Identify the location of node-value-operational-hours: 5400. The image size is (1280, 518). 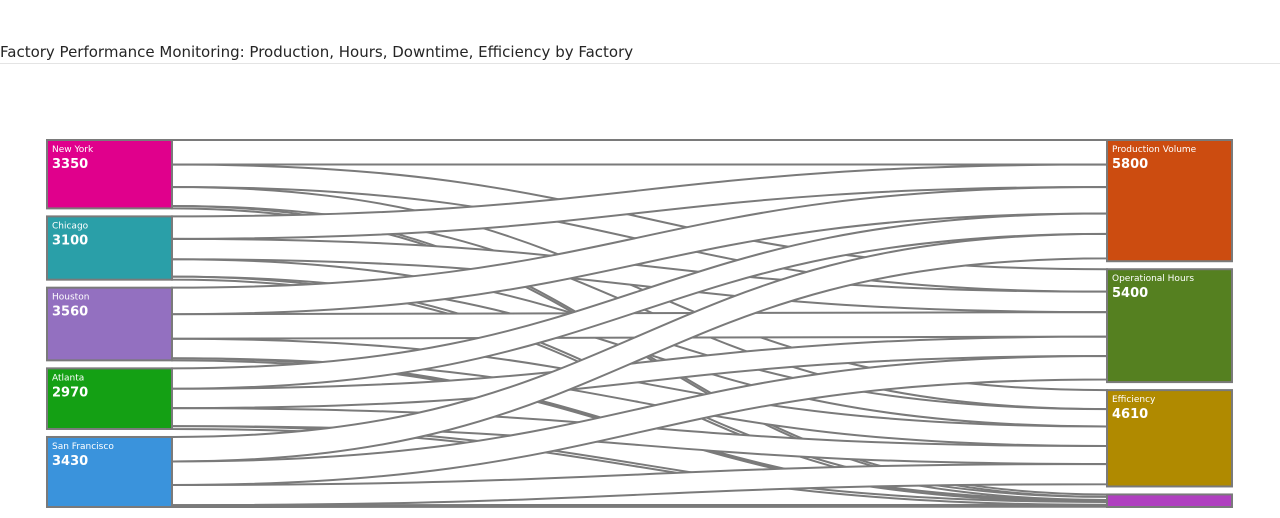
(1130, 293).